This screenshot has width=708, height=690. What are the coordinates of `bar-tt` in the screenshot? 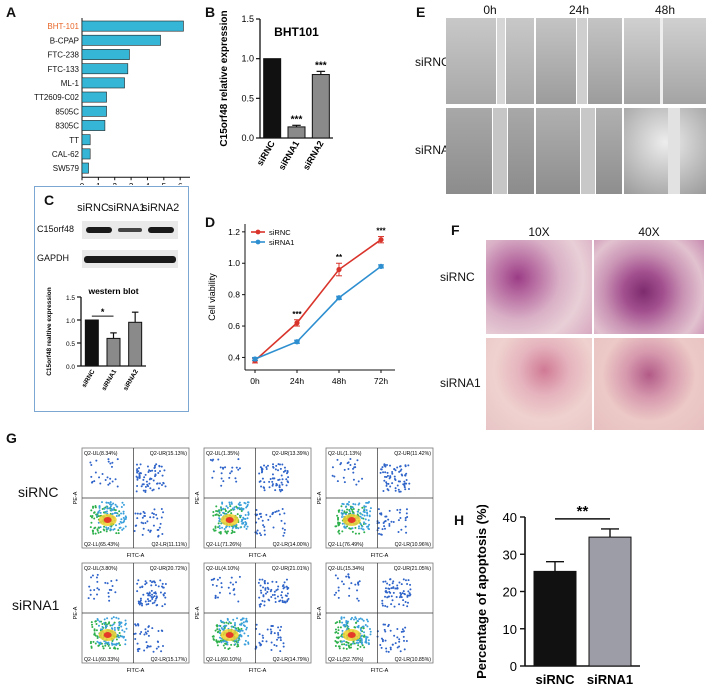 It's located at (86, 140).